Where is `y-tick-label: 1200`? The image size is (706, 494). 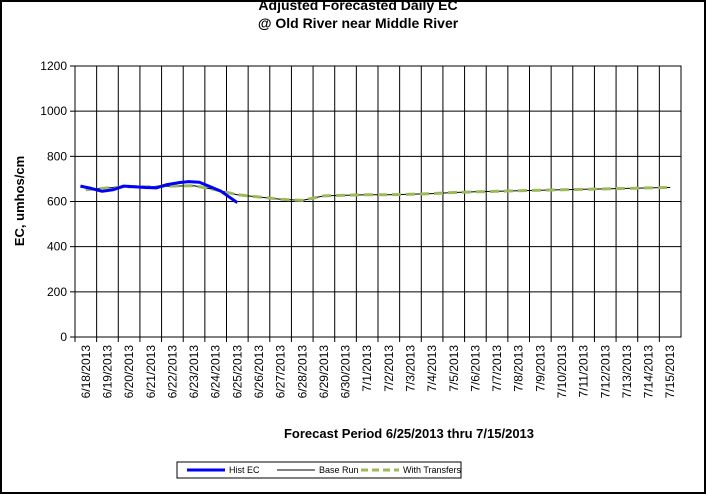
y-tick-label: 1200 is located at coordinates (53, 66).